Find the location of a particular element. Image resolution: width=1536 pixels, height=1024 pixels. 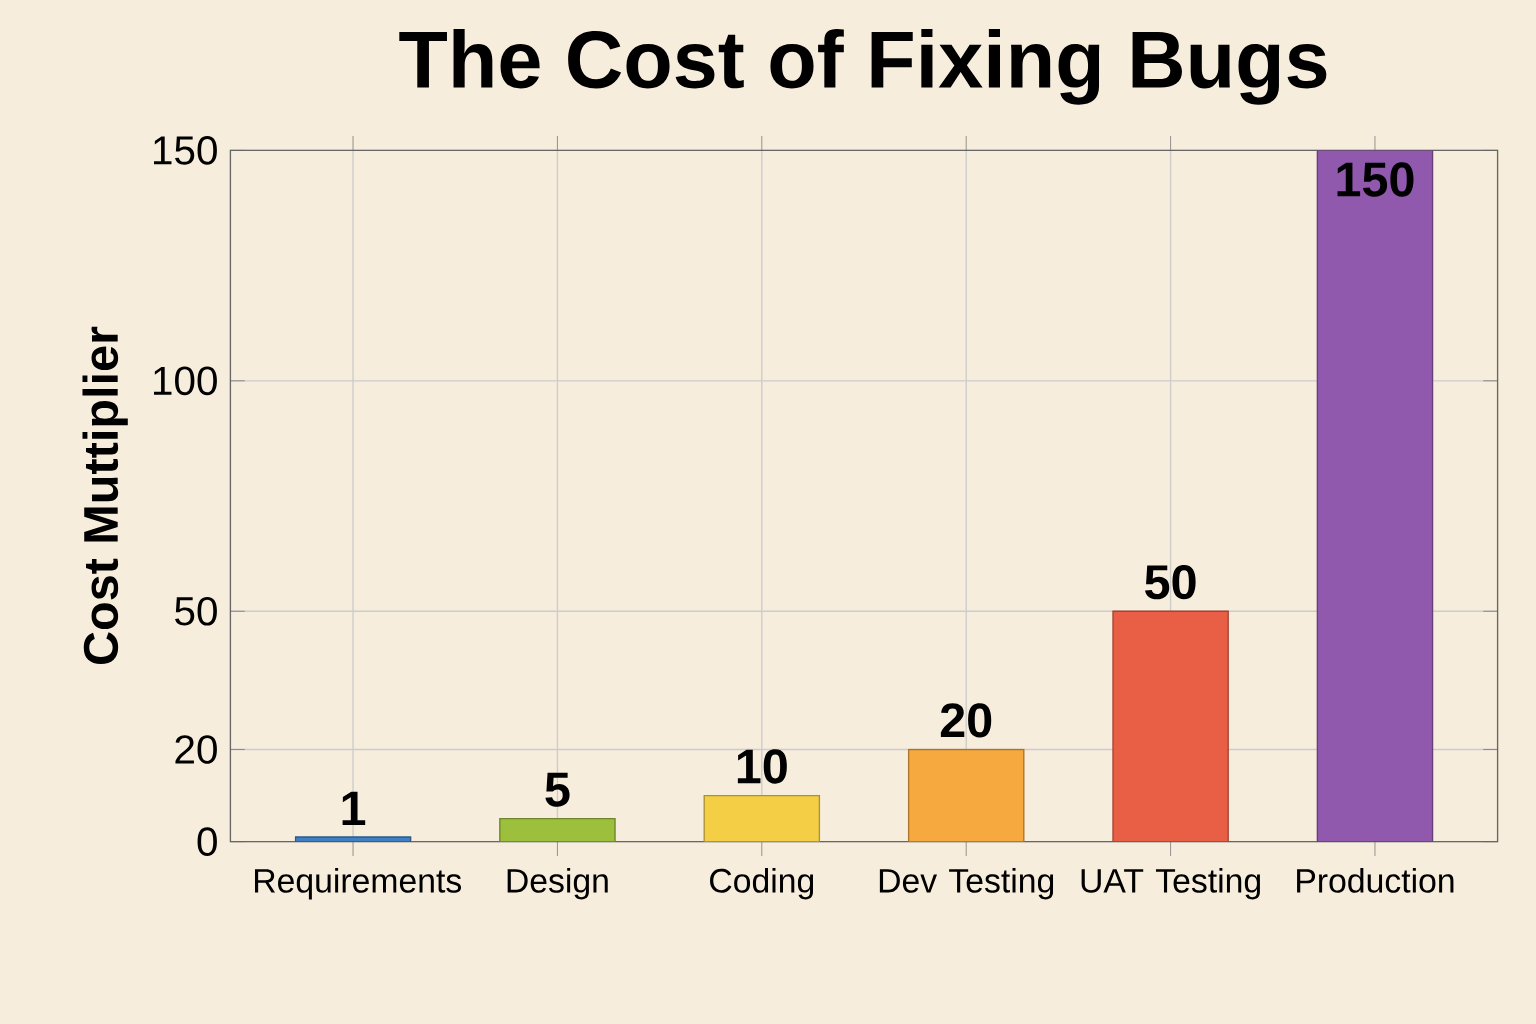

y-axis-title: Cost Muttiplier is located at coordinates (105, 495).